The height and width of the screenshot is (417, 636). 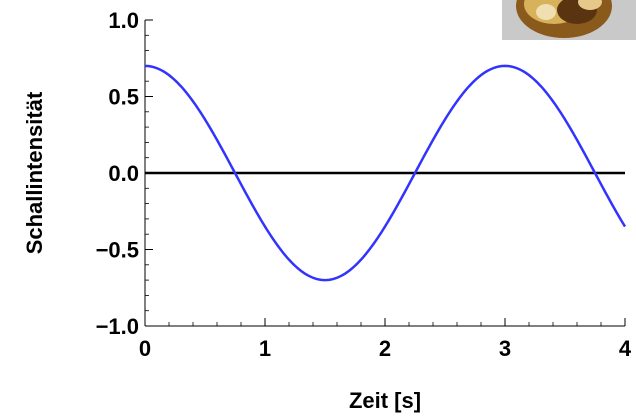 I want to click on thumbnail-image, so click(x=569, y=20).